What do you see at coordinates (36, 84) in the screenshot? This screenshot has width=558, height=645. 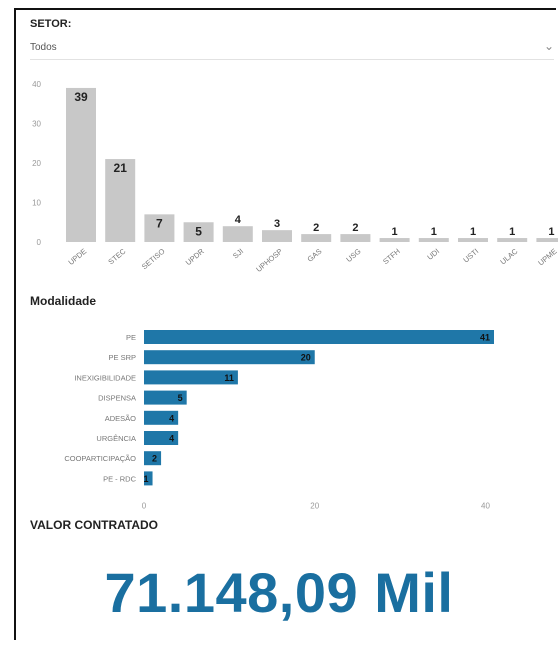 I see `y-tick-label: 40` at bounding box center [36, 84].